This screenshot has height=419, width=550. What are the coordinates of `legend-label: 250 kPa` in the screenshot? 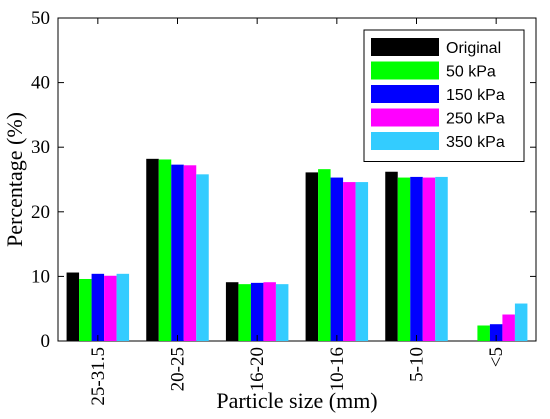 It's located at (475, 119).